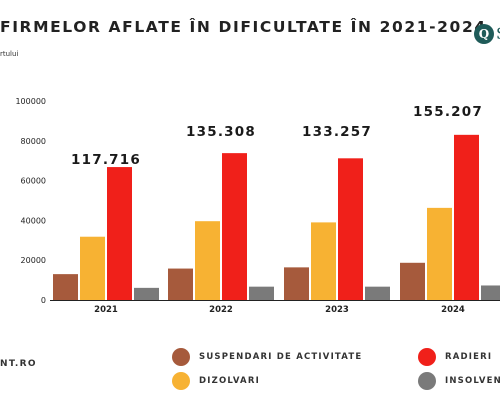 This screenshot has width=500, height=420. Describe the element at coordinates (92, 268) in the screenshot. I see `bar-dizolvari-2021` at that location.